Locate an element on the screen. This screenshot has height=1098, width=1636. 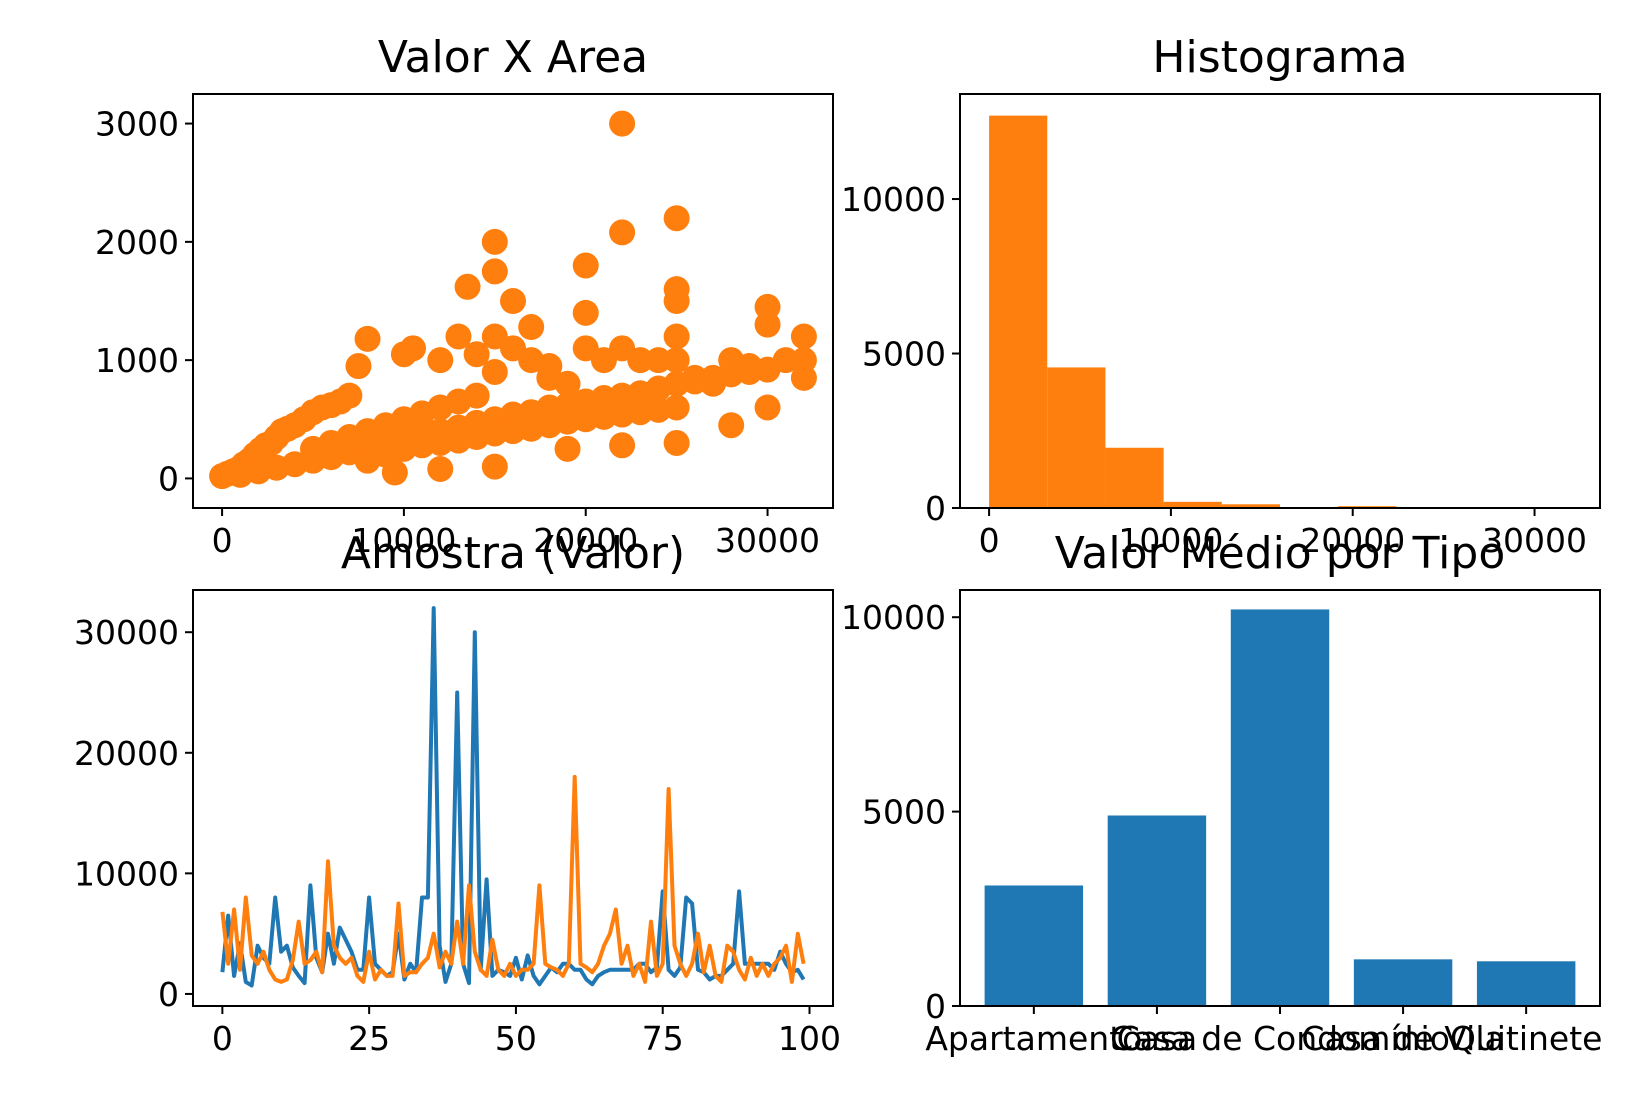
category-label: Quitinete is located at coordinates (1526, 1038).